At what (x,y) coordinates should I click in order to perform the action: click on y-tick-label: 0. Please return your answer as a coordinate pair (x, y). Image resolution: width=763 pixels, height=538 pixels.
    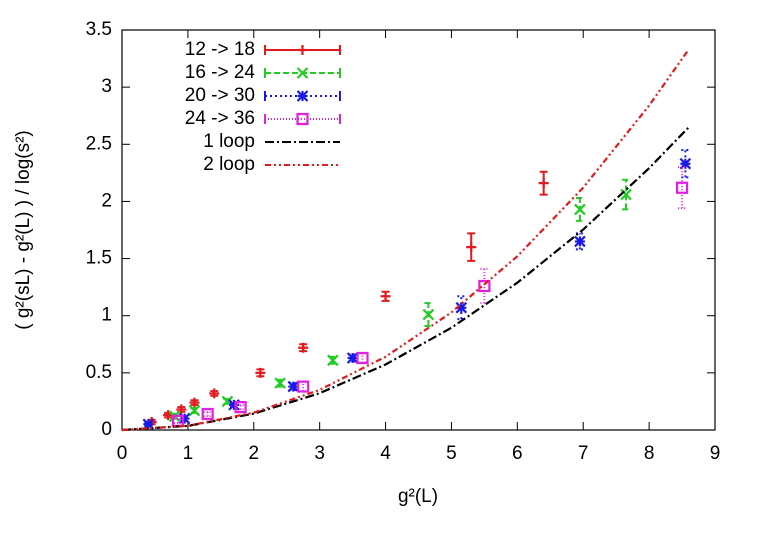
    Looking at the image, I should click on (106, 429).